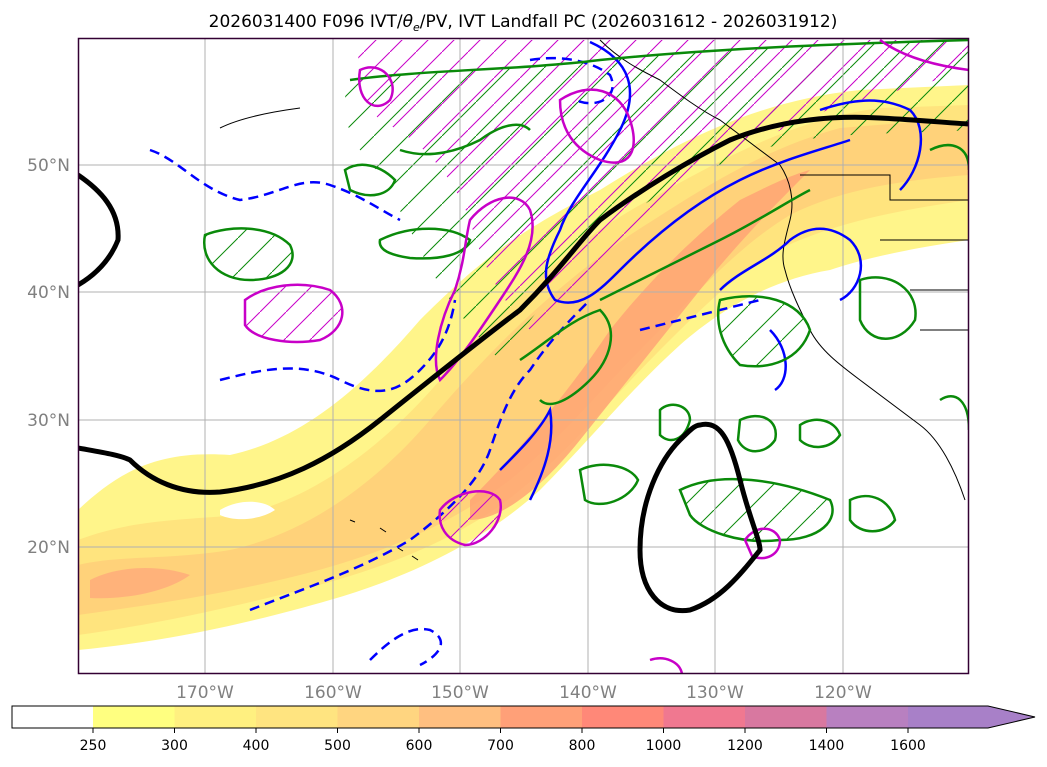  What do you see at coordinates (484, 289) in the screenshot?
I see `pv-contour-central` at bounding box center [484, 289].